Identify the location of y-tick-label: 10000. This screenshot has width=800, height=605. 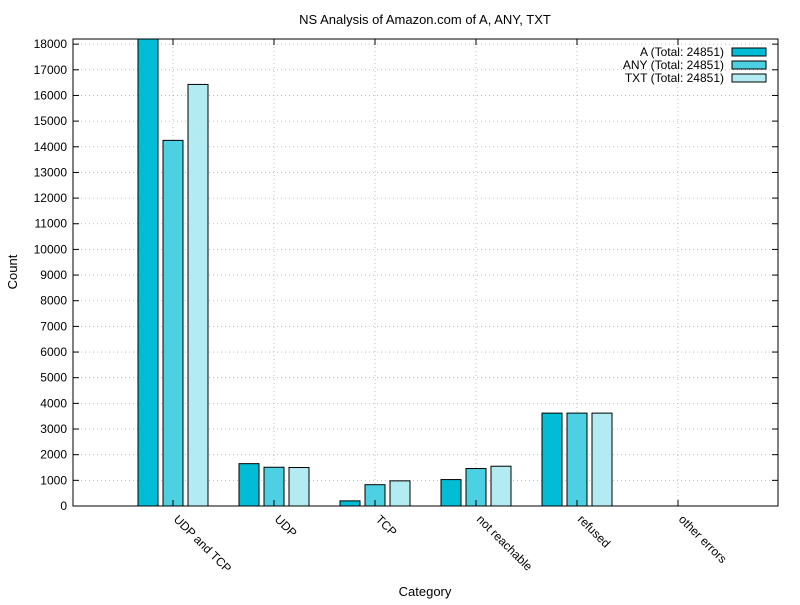
(51, 249).